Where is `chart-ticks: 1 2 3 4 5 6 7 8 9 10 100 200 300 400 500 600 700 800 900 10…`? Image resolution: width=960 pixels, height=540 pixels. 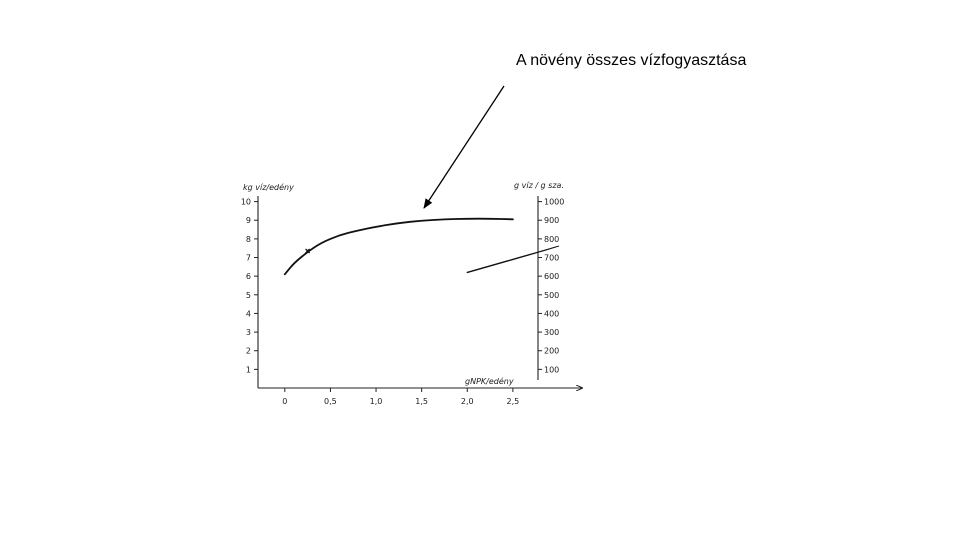
chart-ticks: 1 2 3 4 5 6 7 8 9 10 100 200 300 400 500 600 700 800 900 10… is located at coordinates (403, 302).